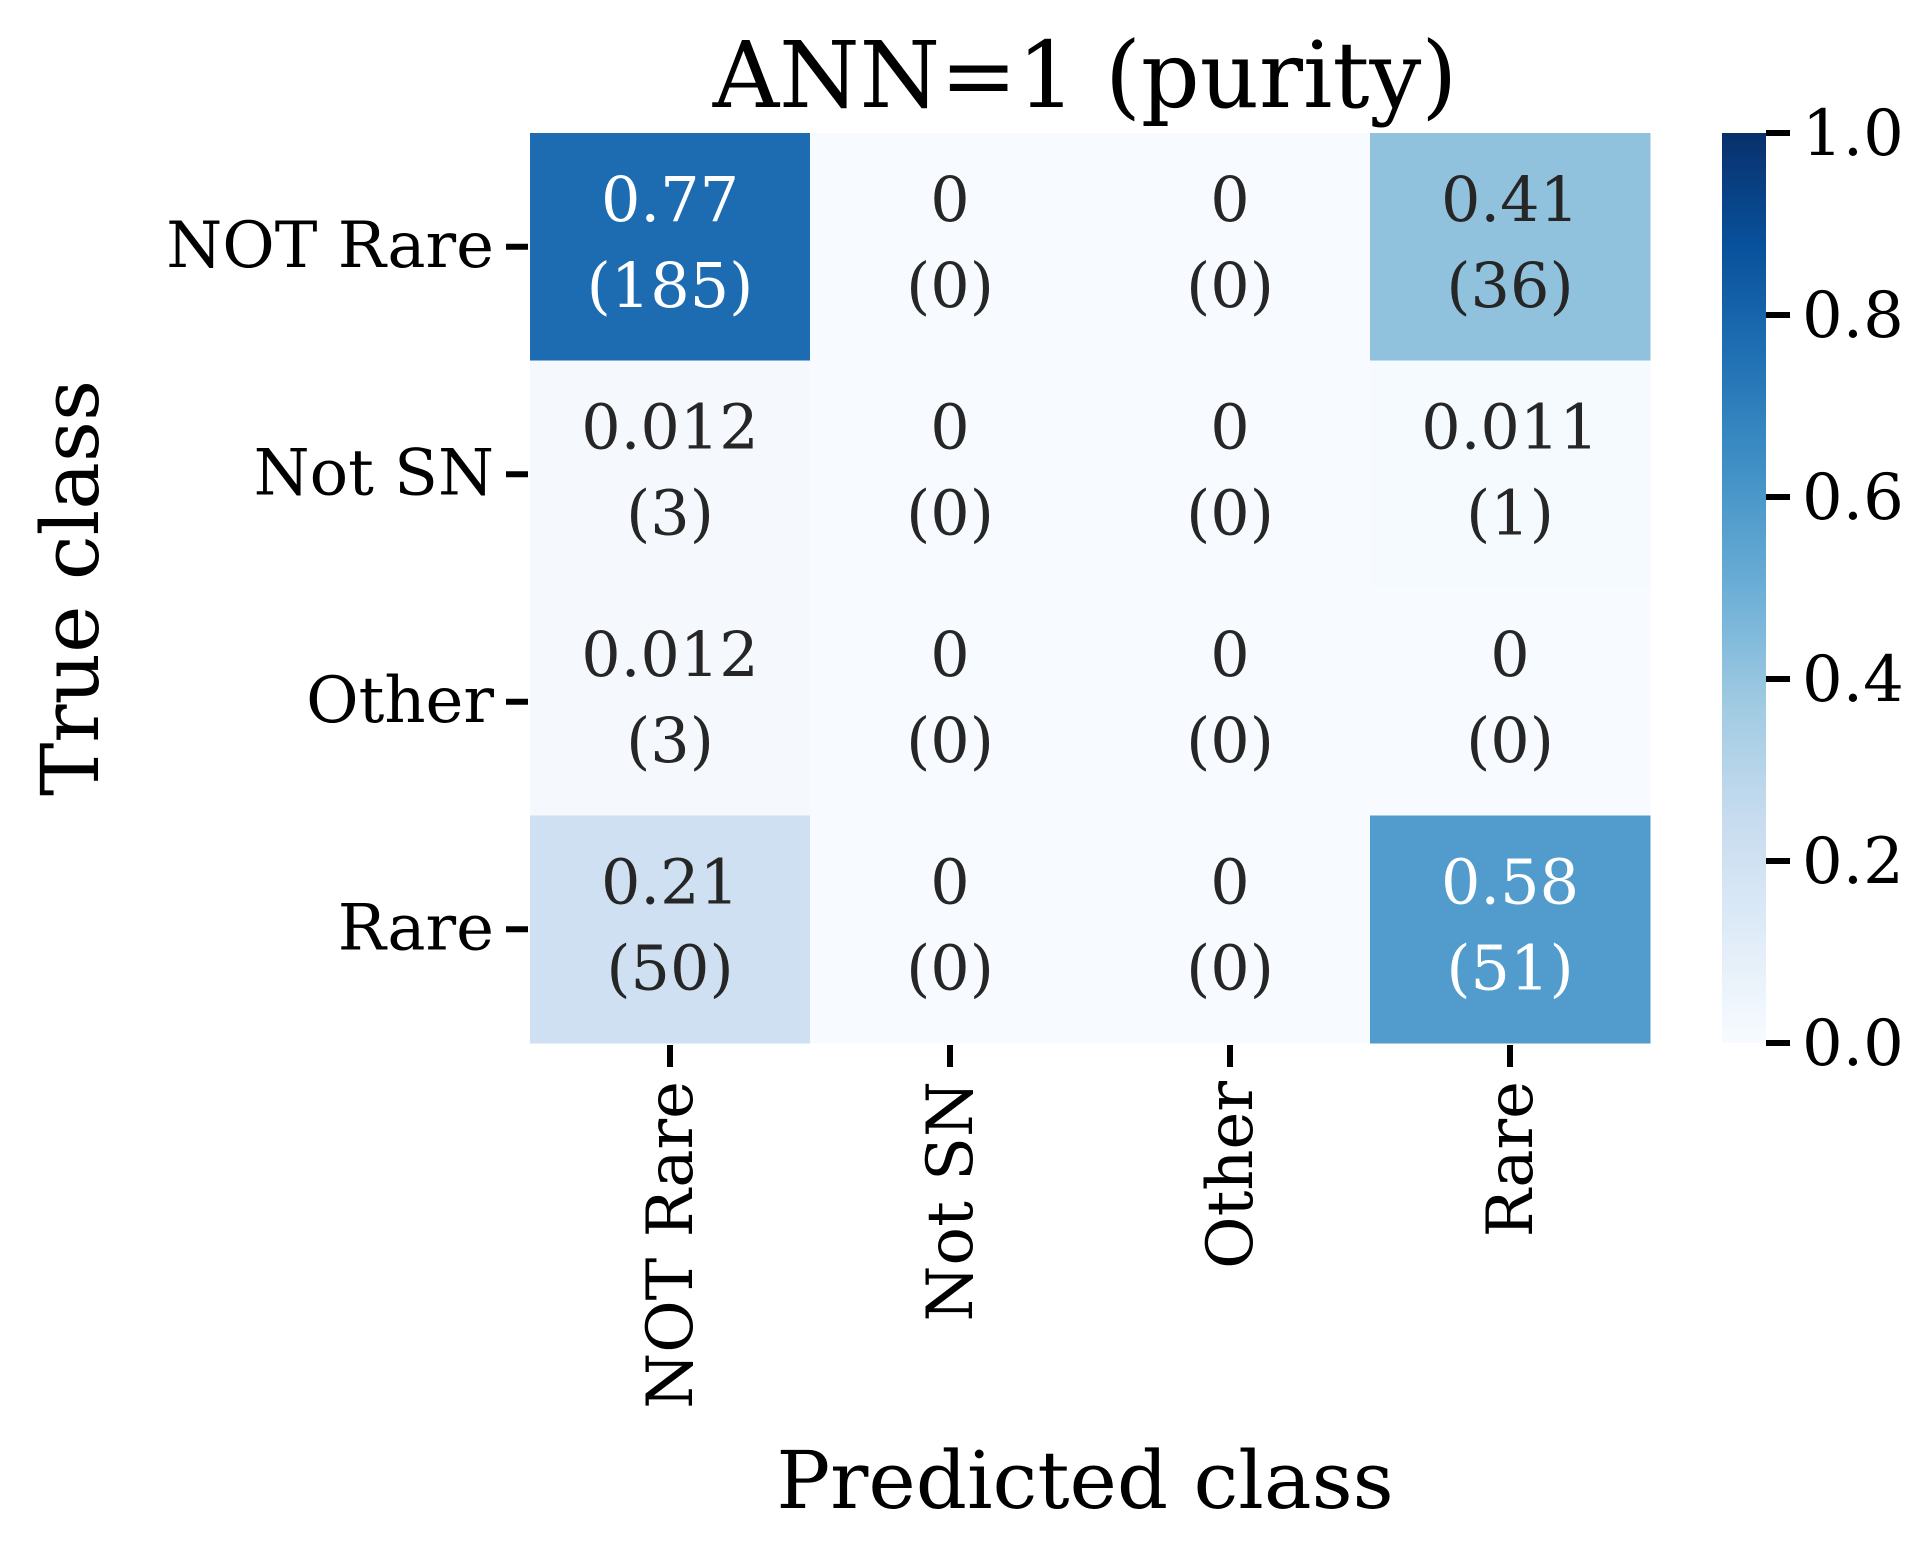  I want to click on y-axis-label: True class, so click(70, 588).